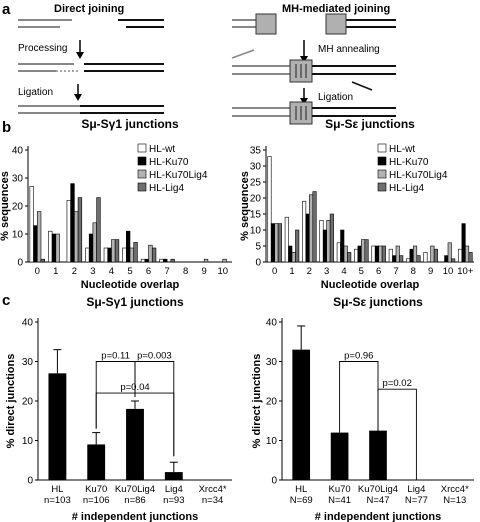 The image size is (480, 522). I want to click on y-tick-label: 35, so click(256, 151).